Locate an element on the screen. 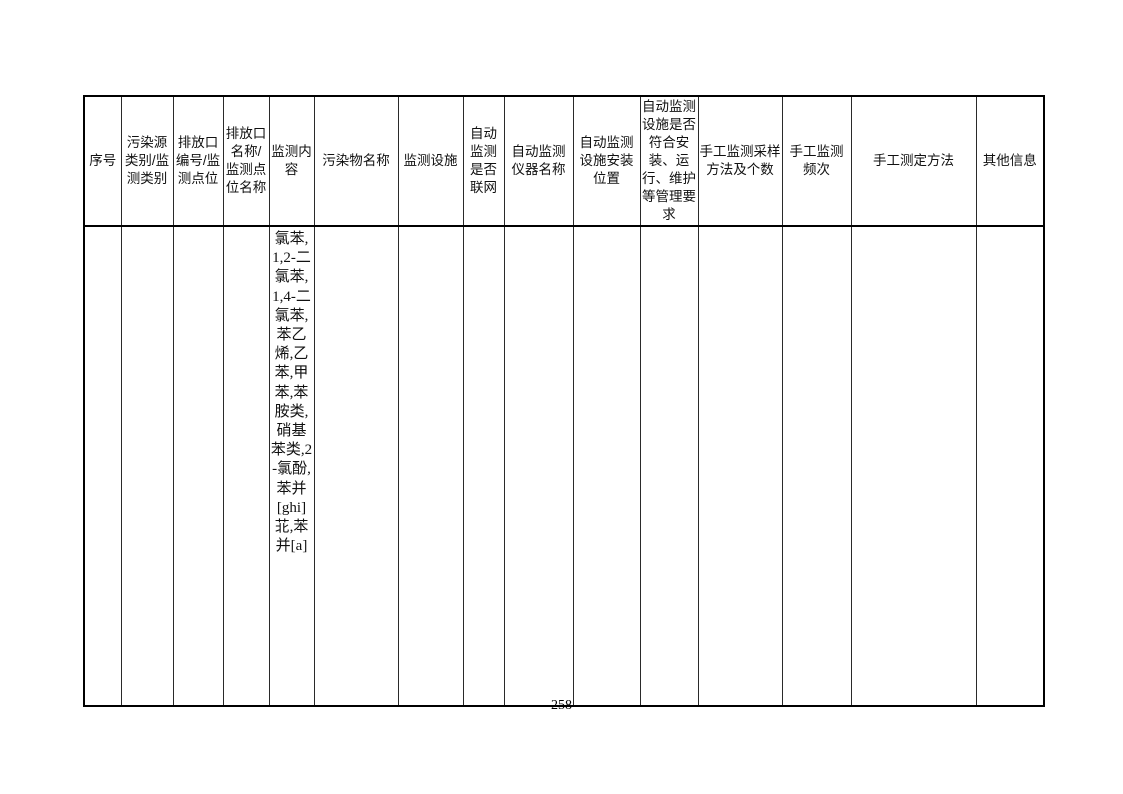 This screenshot has width=1123, height=794. cell-manual-sampling-method is located at coordinates (740, 466).